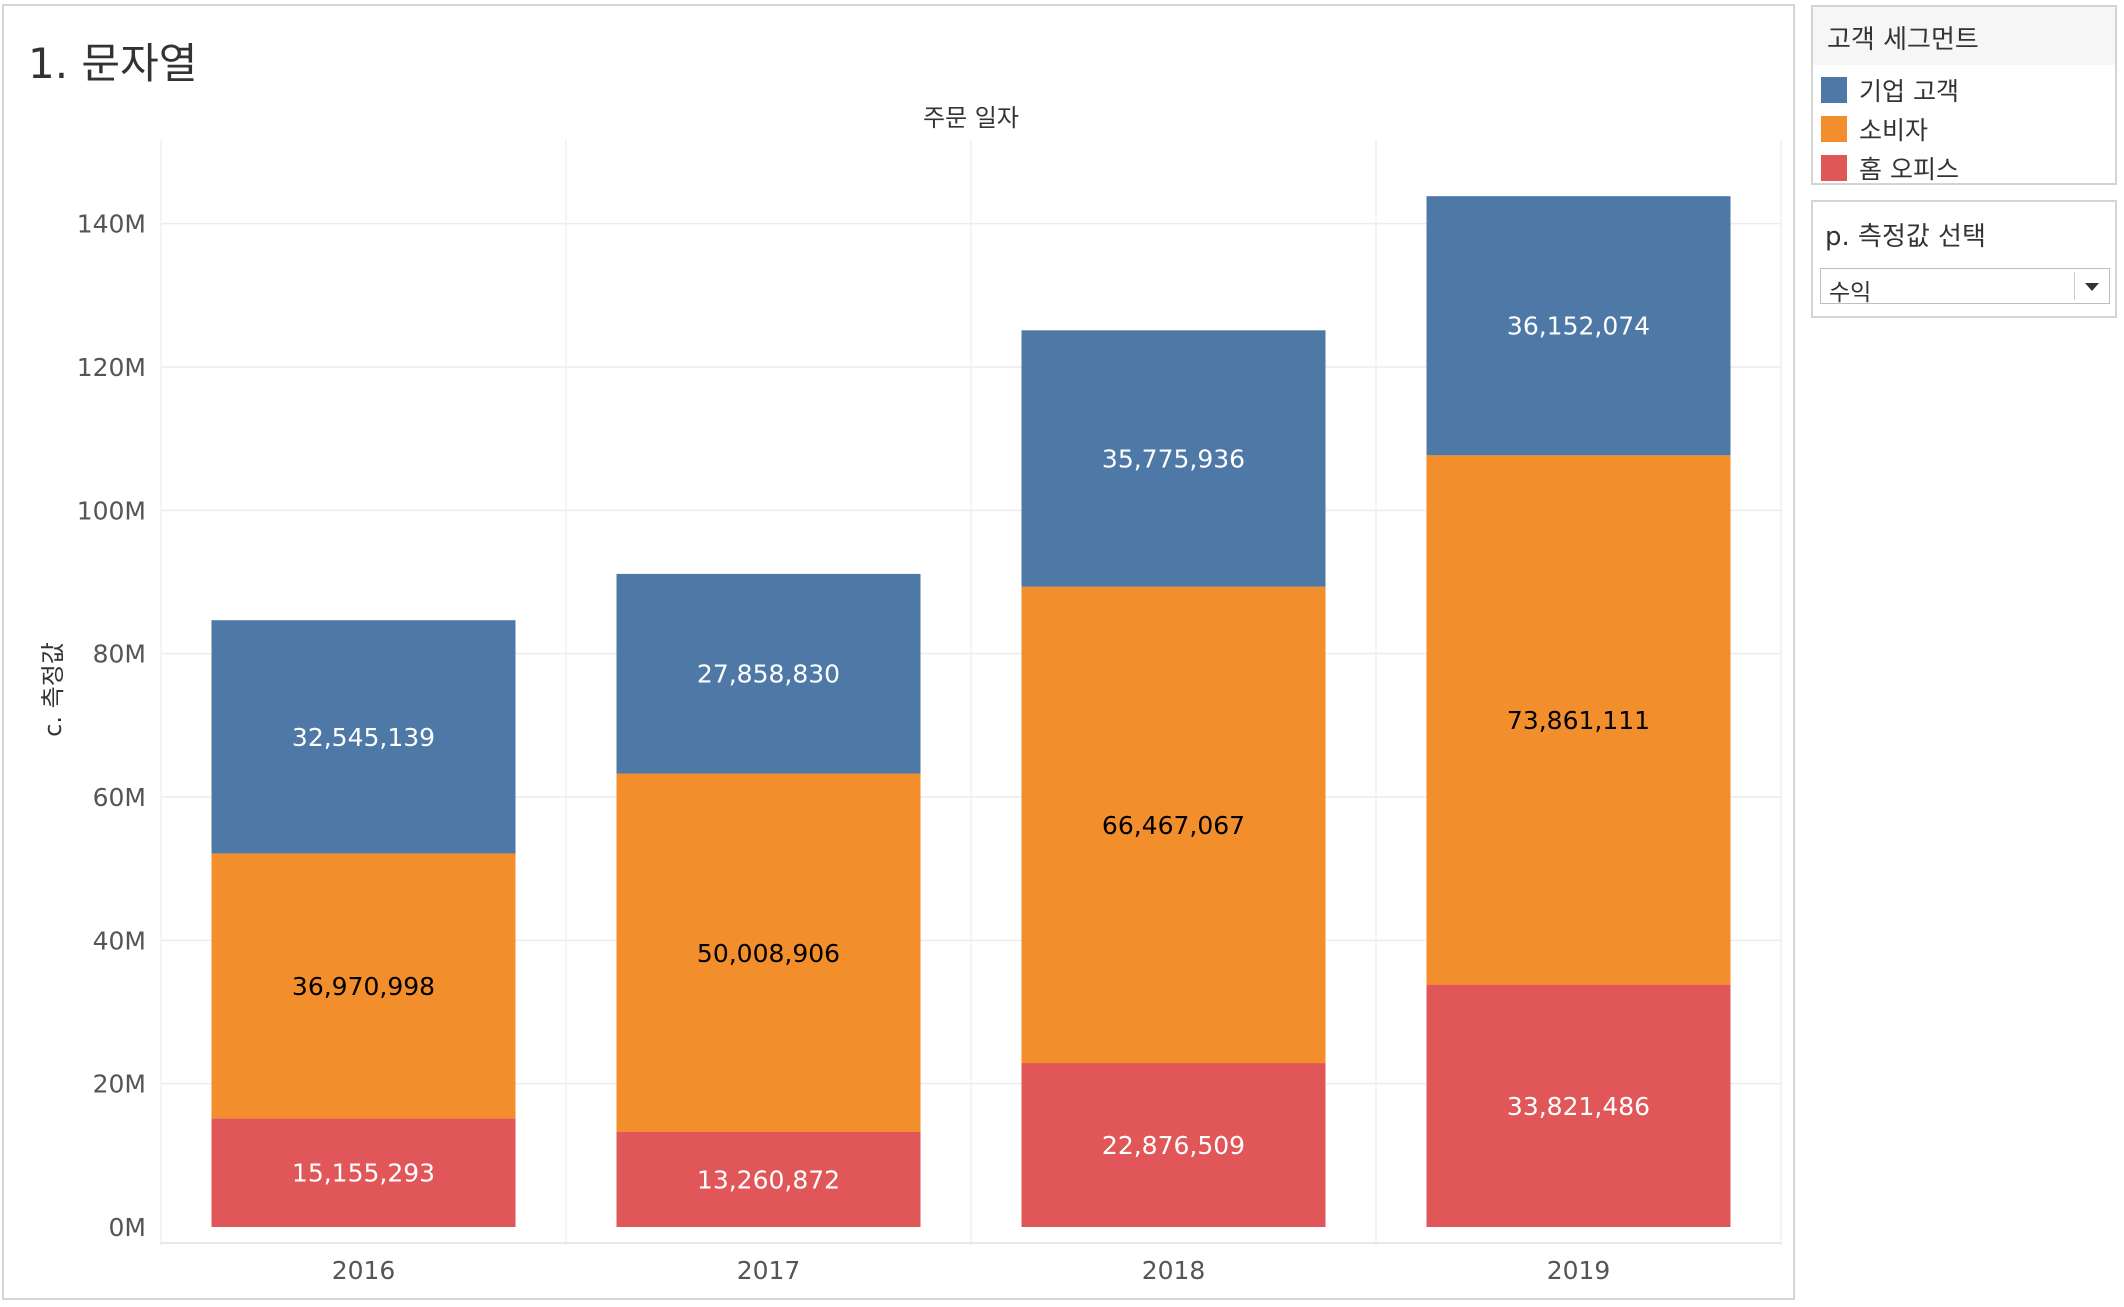 The width and height of the screenshot is (2124, 1307). Describe the element at coordinates (119, 797) in the screenshot. I see `y-tick-label: 60M` at that location.